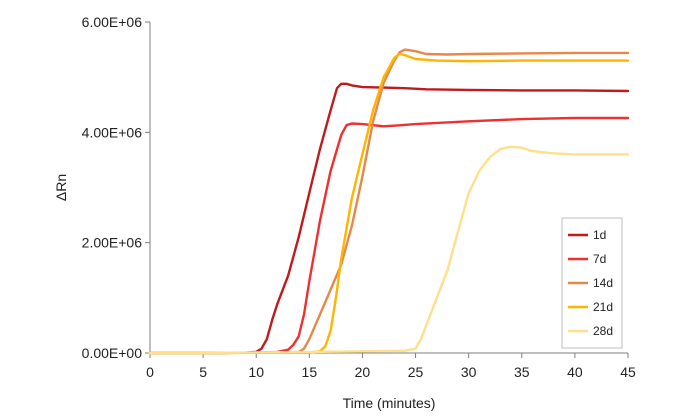 The image size is (680, 420). Describe the element at coordinates (389, 403) in the screenshot. I see `x-axis-label: Time (minutes)` at that location.